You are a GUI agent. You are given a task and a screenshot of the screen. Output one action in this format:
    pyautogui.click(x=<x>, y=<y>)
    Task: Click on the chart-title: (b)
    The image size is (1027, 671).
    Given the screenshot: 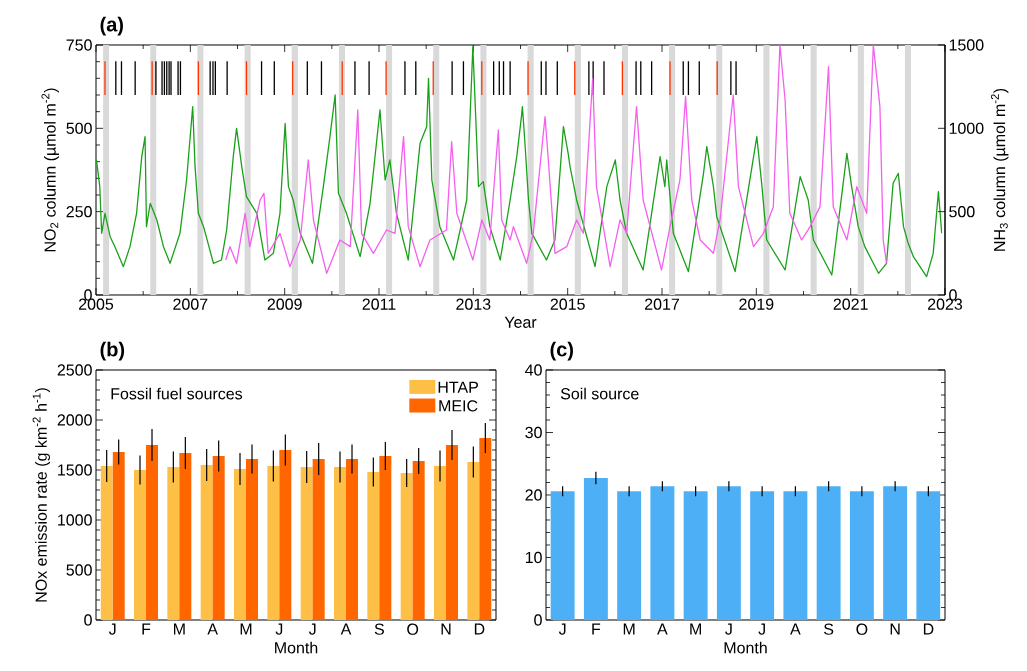 What is the action you would take?
    pyautogui.click(x=112, y=351)
    